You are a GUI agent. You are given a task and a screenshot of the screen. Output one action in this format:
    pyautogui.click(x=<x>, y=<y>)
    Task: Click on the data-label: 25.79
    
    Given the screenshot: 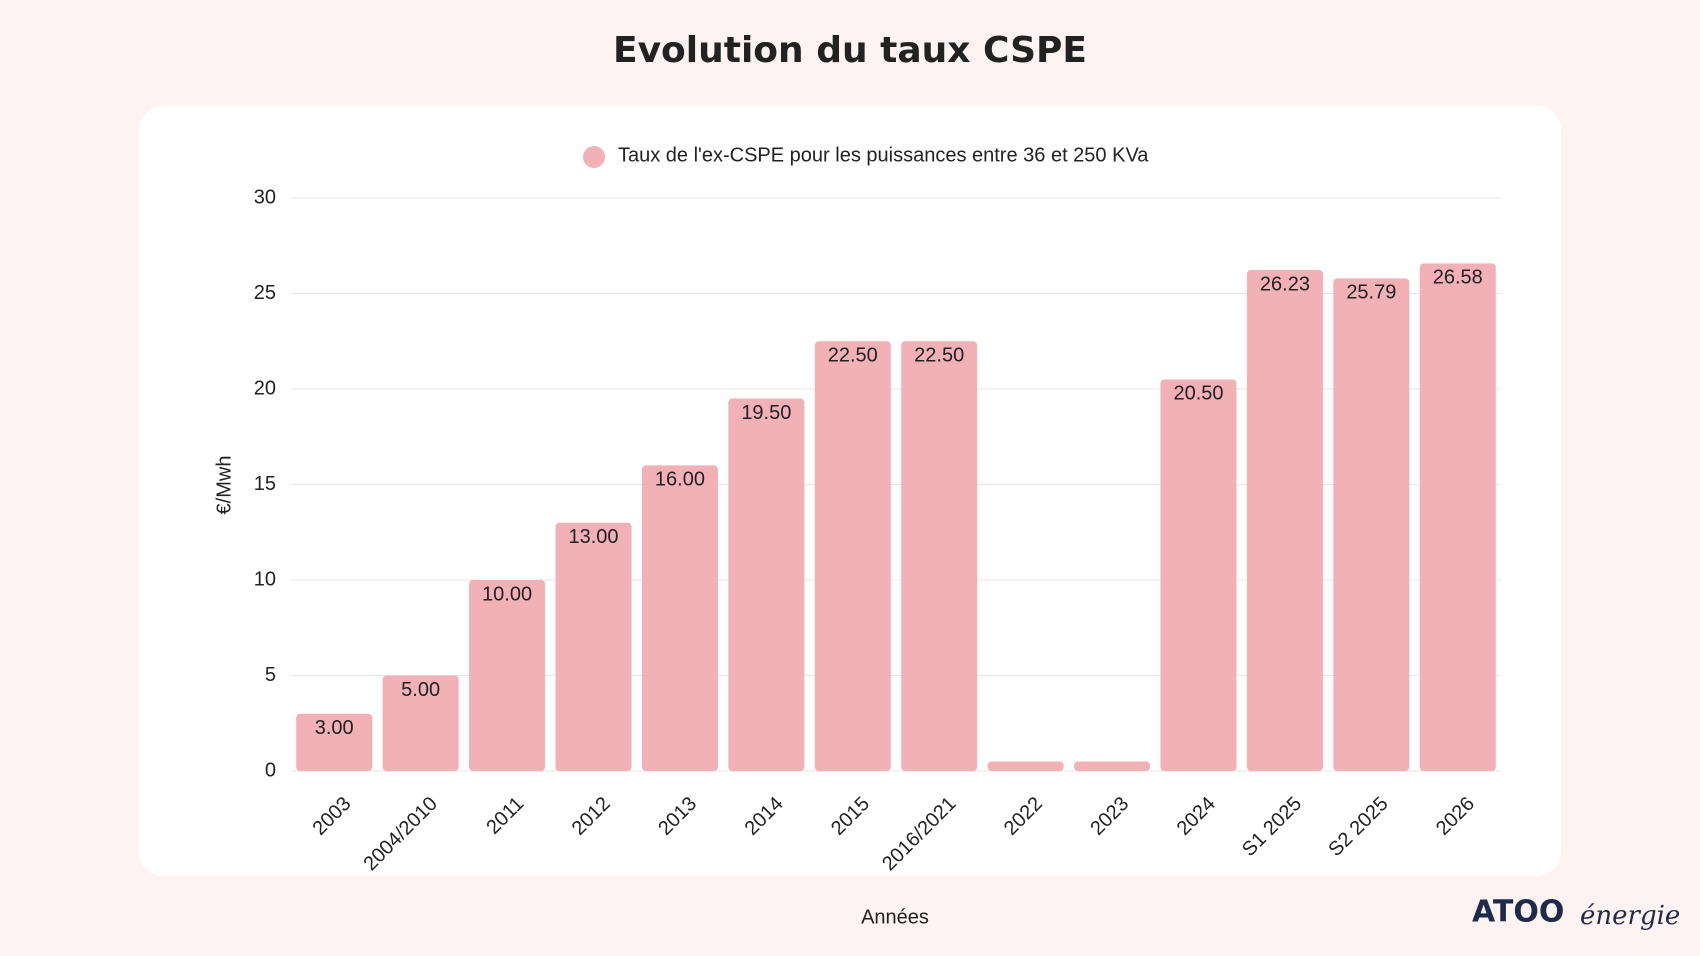 What is the action you would take?
    pyautogui.click(x=1371, y=293)
    